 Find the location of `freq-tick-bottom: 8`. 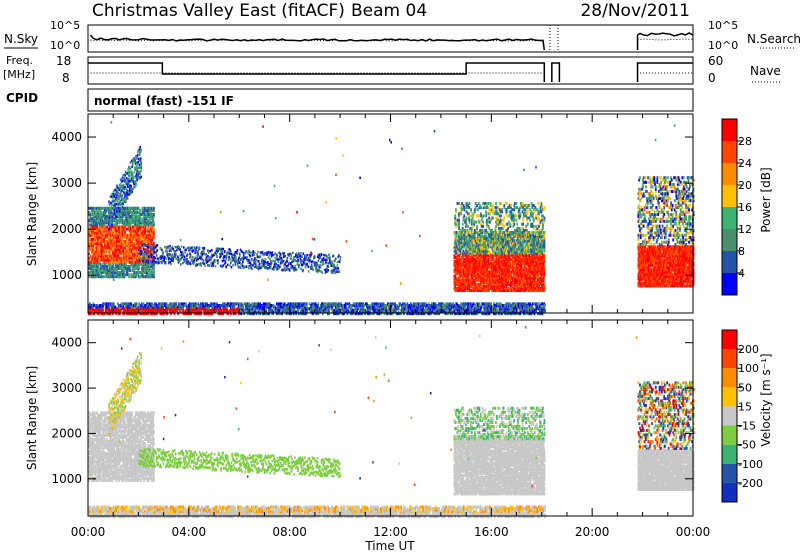

freq-tick-bottom: 8 is located at coordinates (66, 78).